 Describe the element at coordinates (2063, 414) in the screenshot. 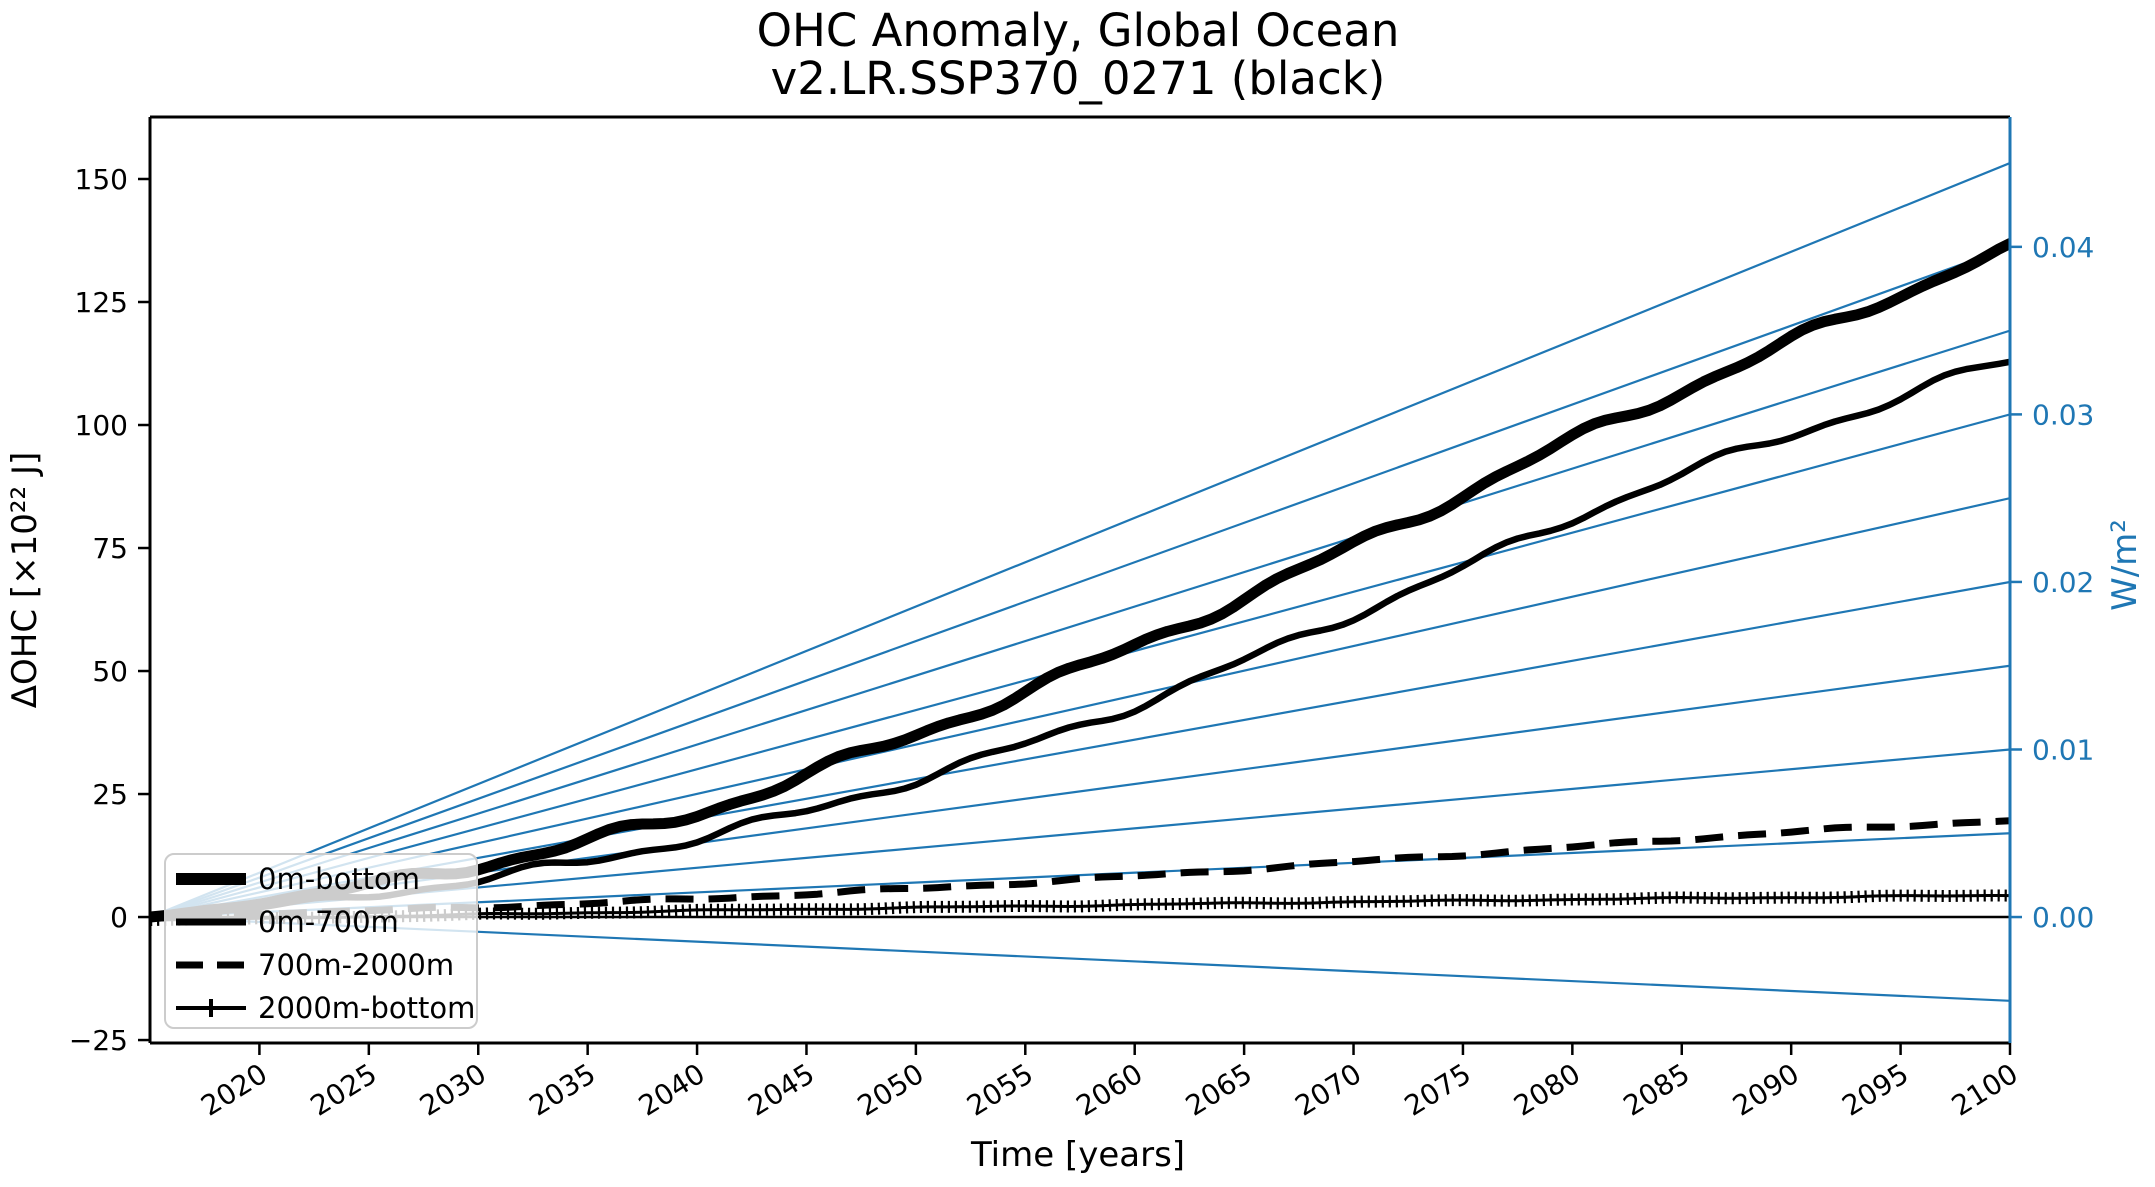

I see `y-right-tick-label-0.03: 0.03` at that location.